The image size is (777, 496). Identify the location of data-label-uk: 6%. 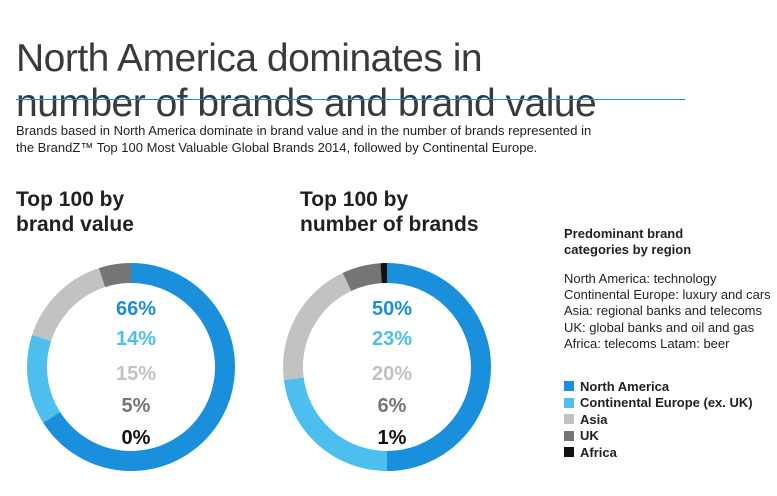
(392, 406).